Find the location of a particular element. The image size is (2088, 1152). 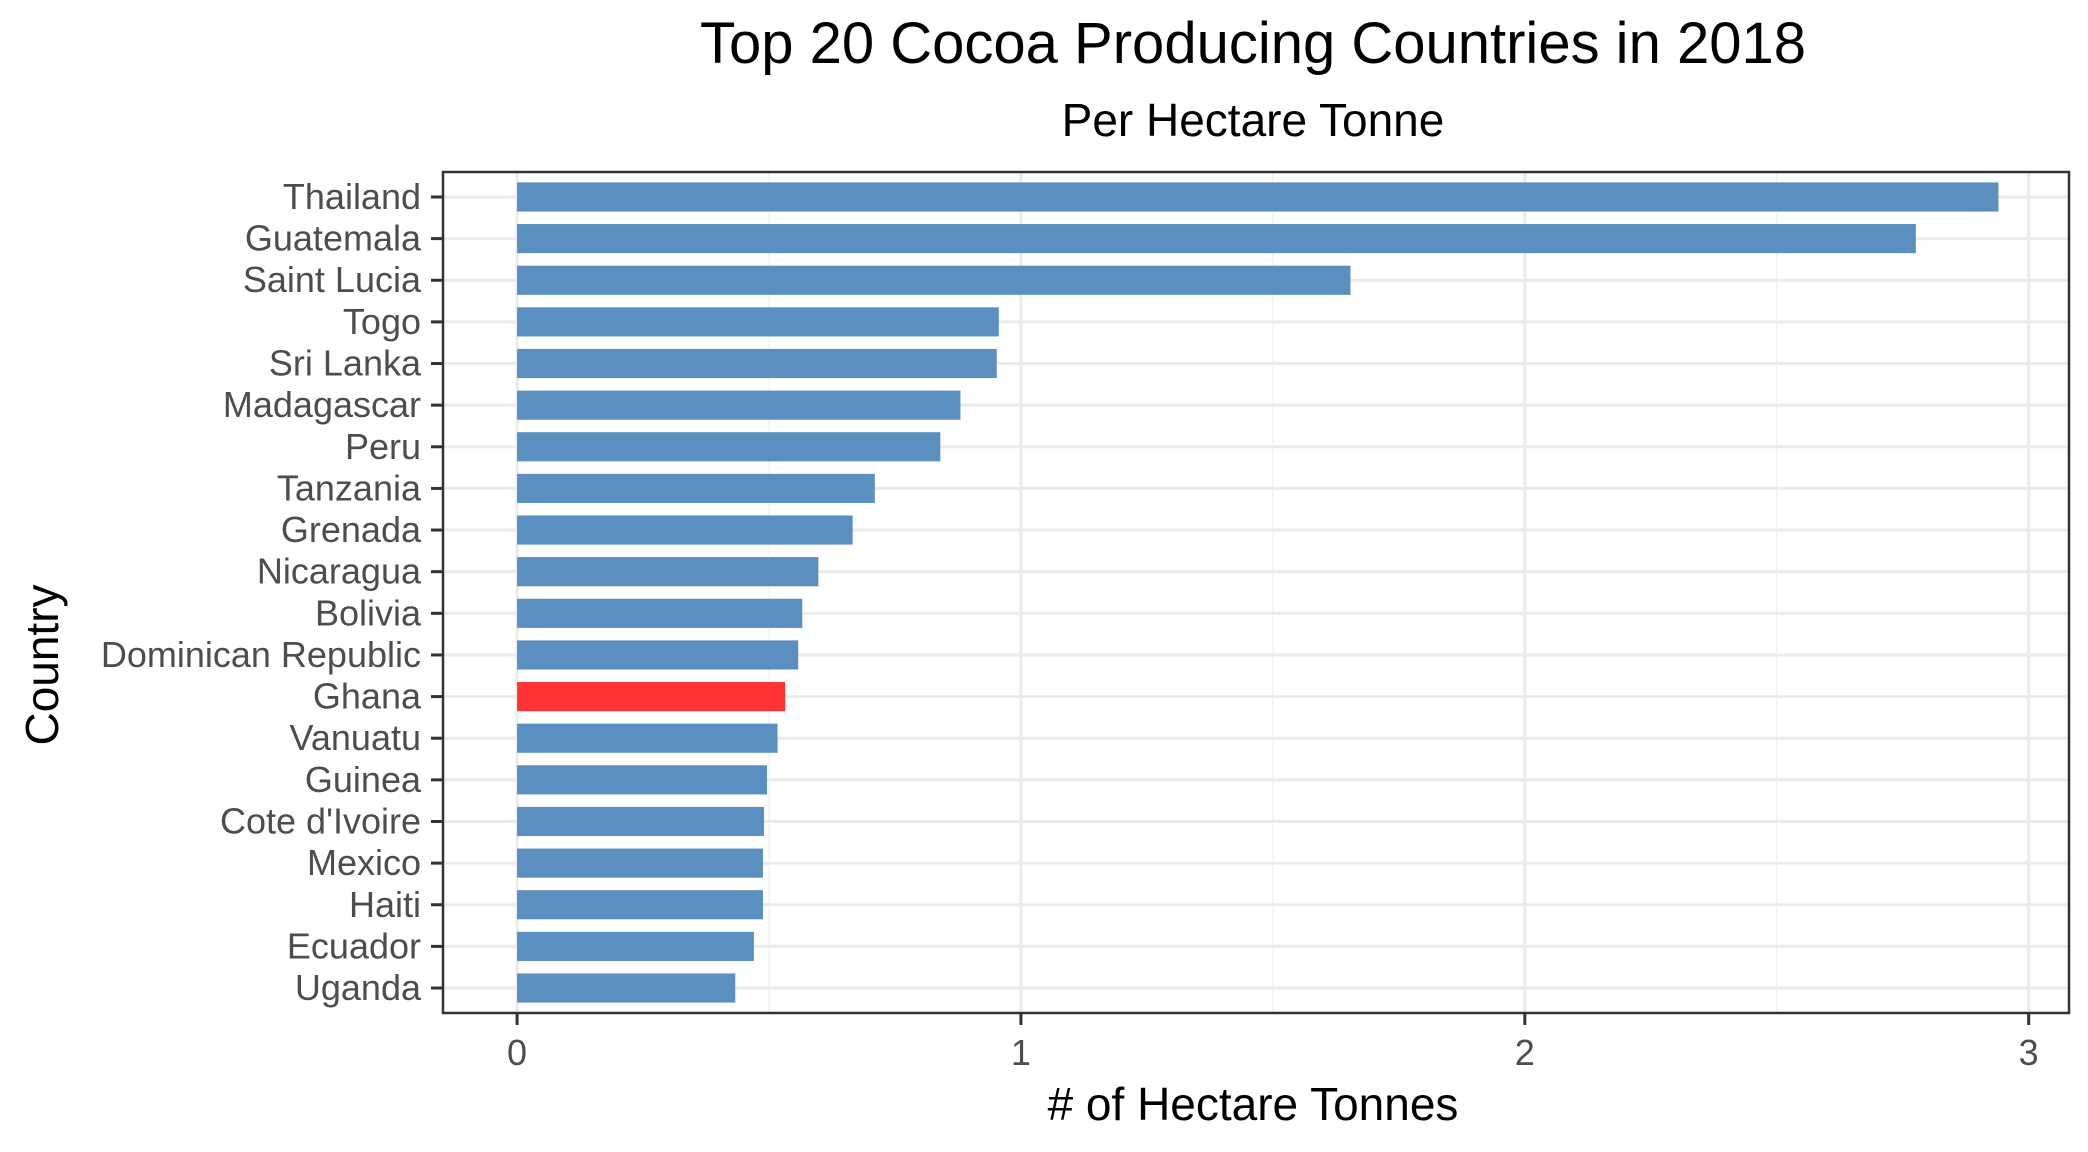

y-tick-label: Dominican Republic is located at coordinates (261, 654).